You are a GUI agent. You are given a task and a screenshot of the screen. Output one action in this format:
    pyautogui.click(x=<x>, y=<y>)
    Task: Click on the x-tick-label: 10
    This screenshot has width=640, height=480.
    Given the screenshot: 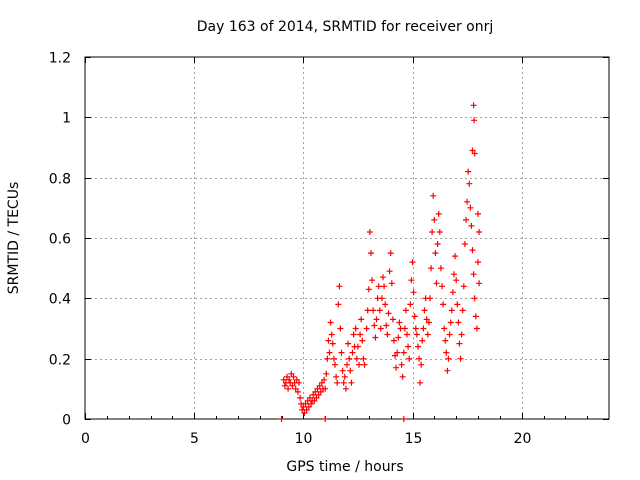 What is the action you would take?
    pyautogui.click(x=304, y=439)
    